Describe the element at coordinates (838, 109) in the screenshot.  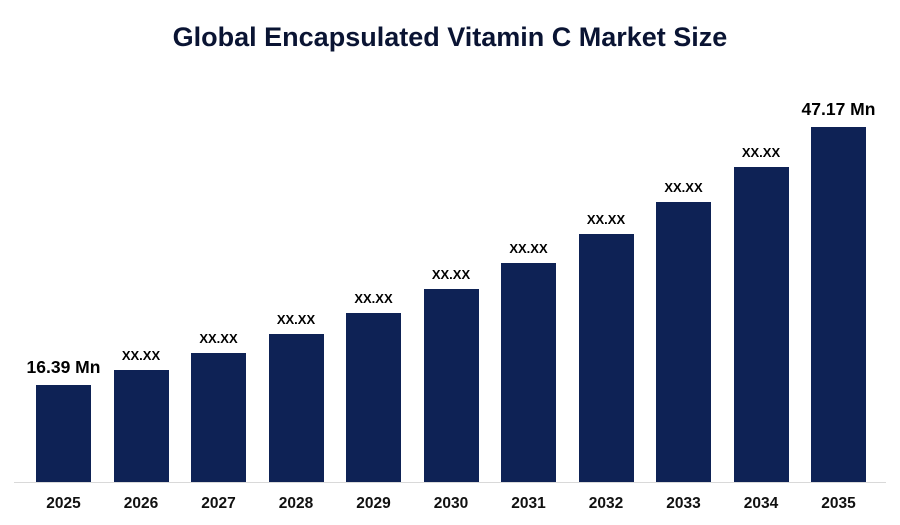
I see `bar-value-label: 47.17 Mn` at that location.